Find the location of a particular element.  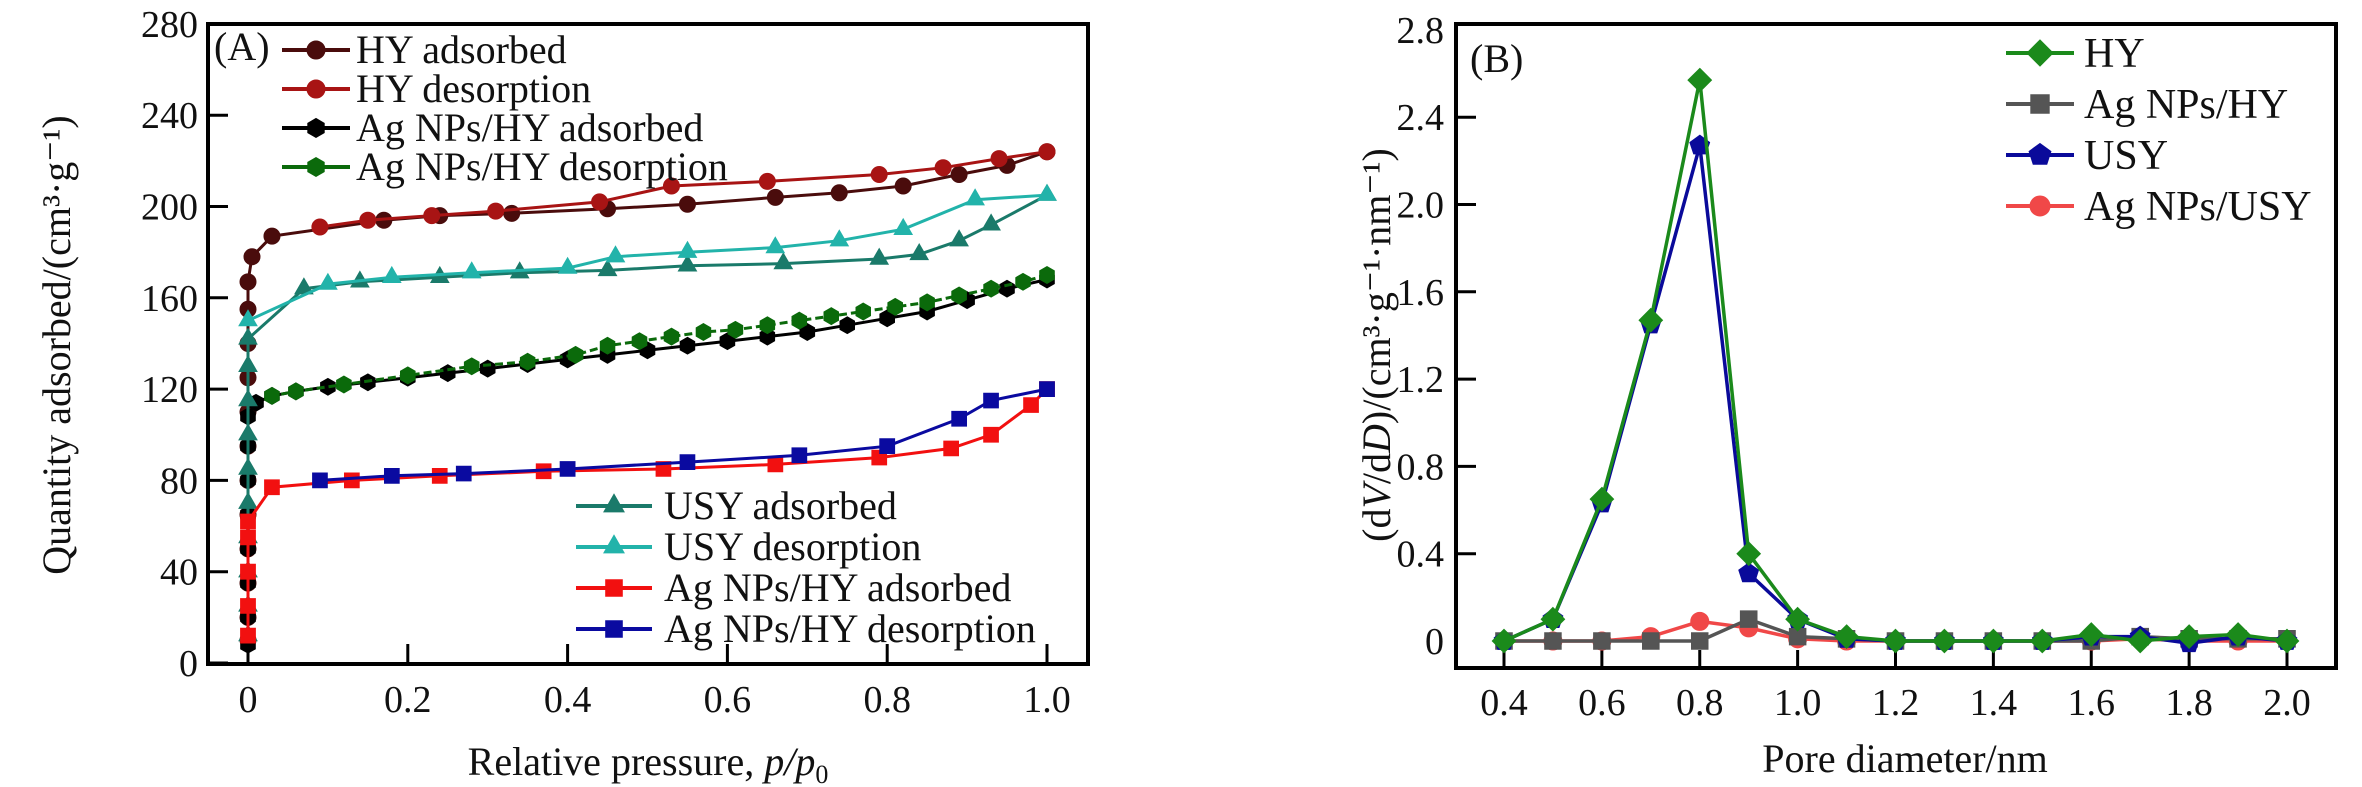

y-tick-label: 280 is located at coordinates (169, 25).